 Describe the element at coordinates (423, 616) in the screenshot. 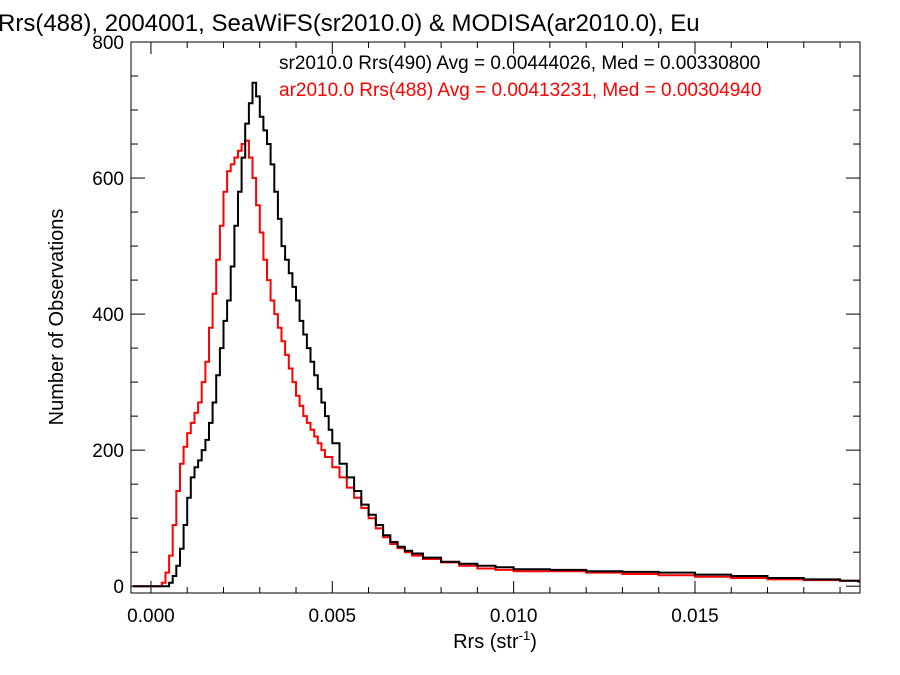

I see `x-tick-labels: 0.000 0.005 0.010 0.015` at that location.